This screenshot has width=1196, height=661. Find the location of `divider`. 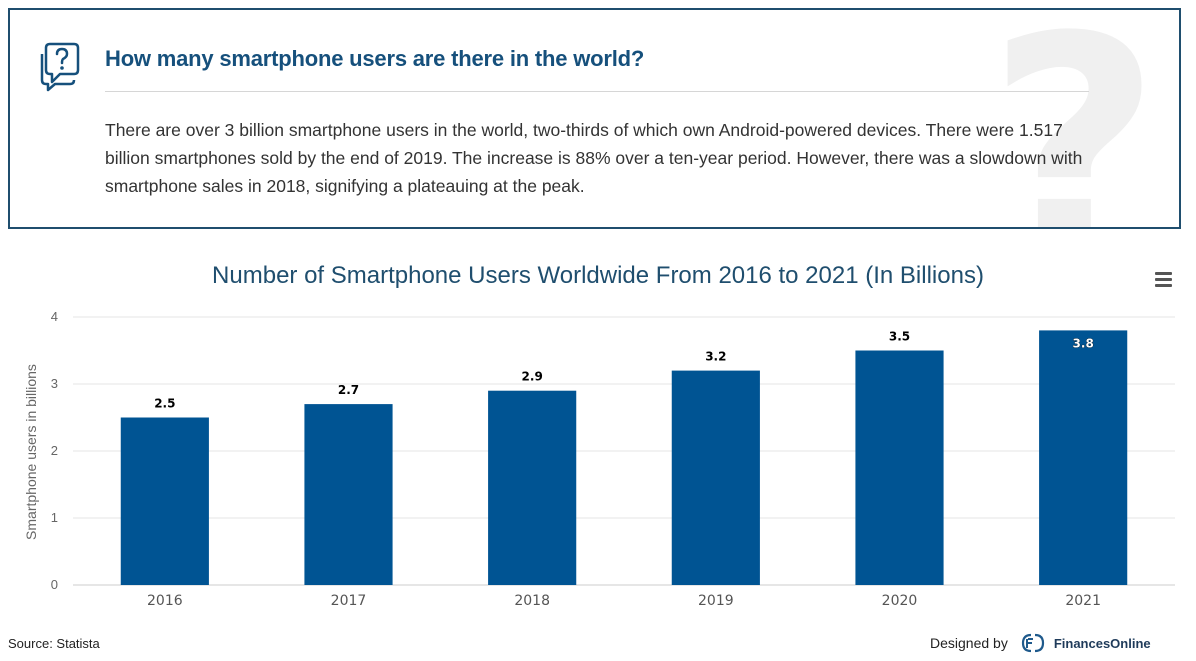

divider is located at coordinates (597, 91).